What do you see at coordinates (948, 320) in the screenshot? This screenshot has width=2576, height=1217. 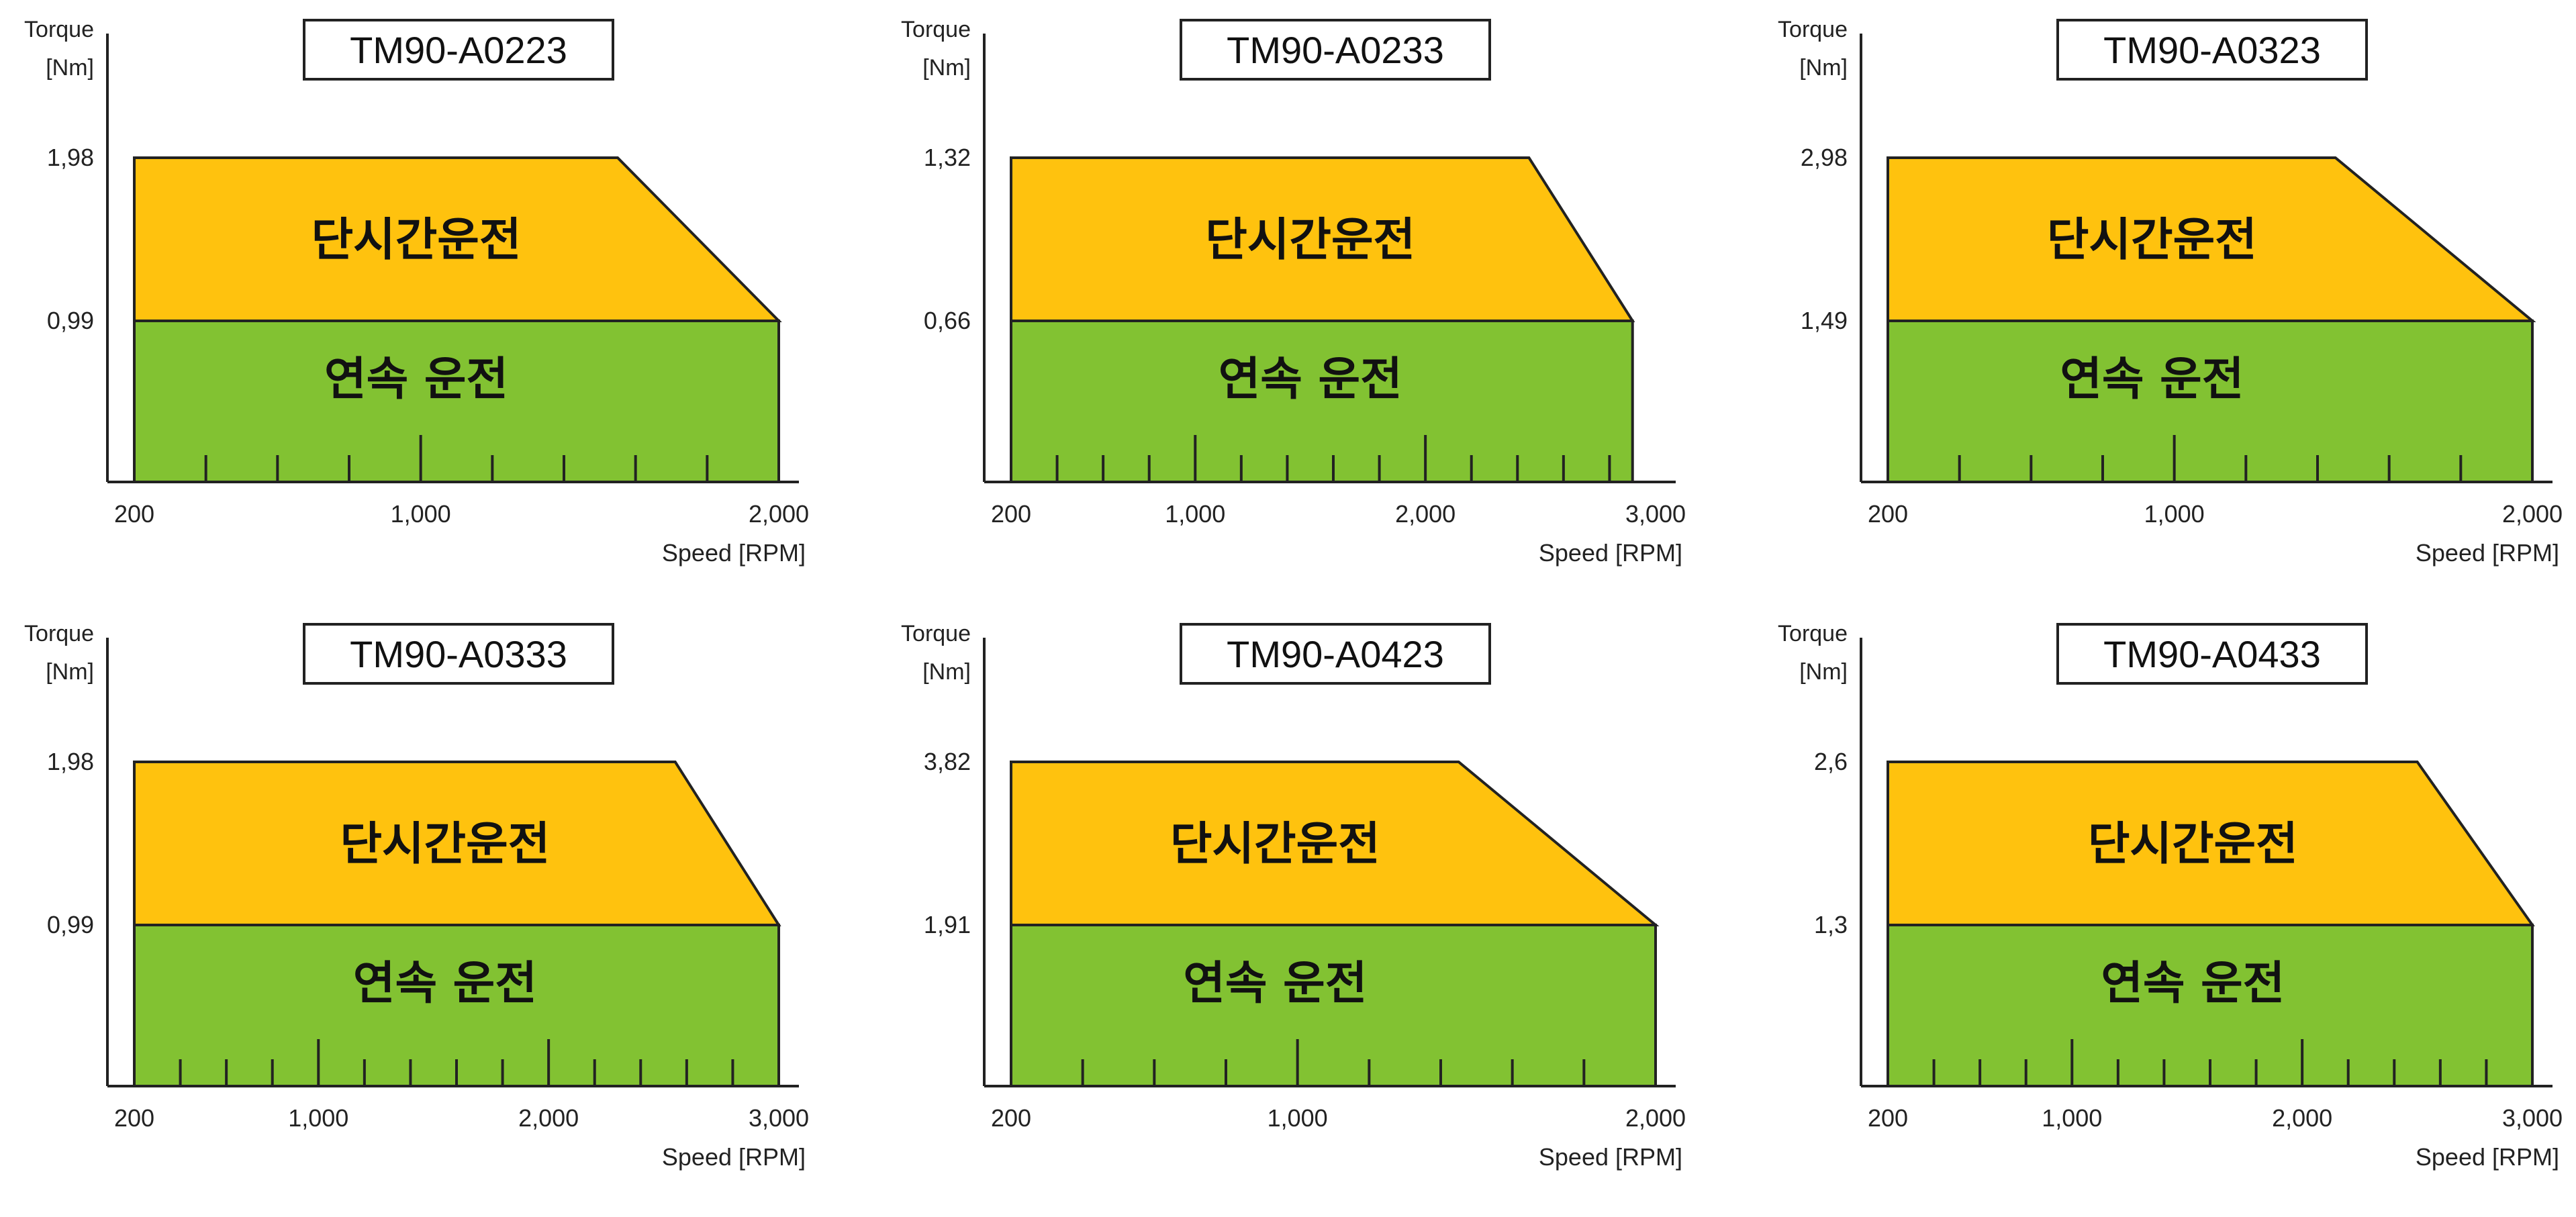 I see `y-tick-label: 0,66` at bounding box center [948, 320].